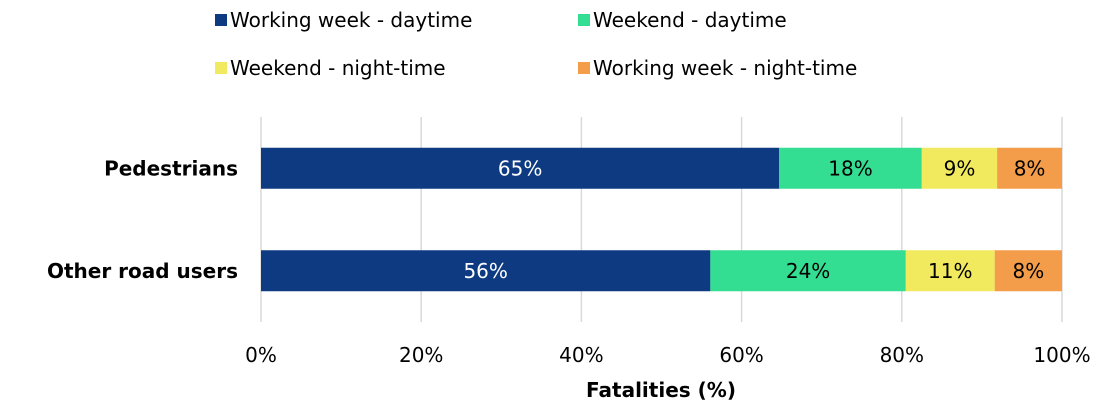 The height and width of the screenshot is (407, 1103). Describe the element at coordinates (142, 271) in the screenshot. I see `y-tick-label: Other road users` at that location.